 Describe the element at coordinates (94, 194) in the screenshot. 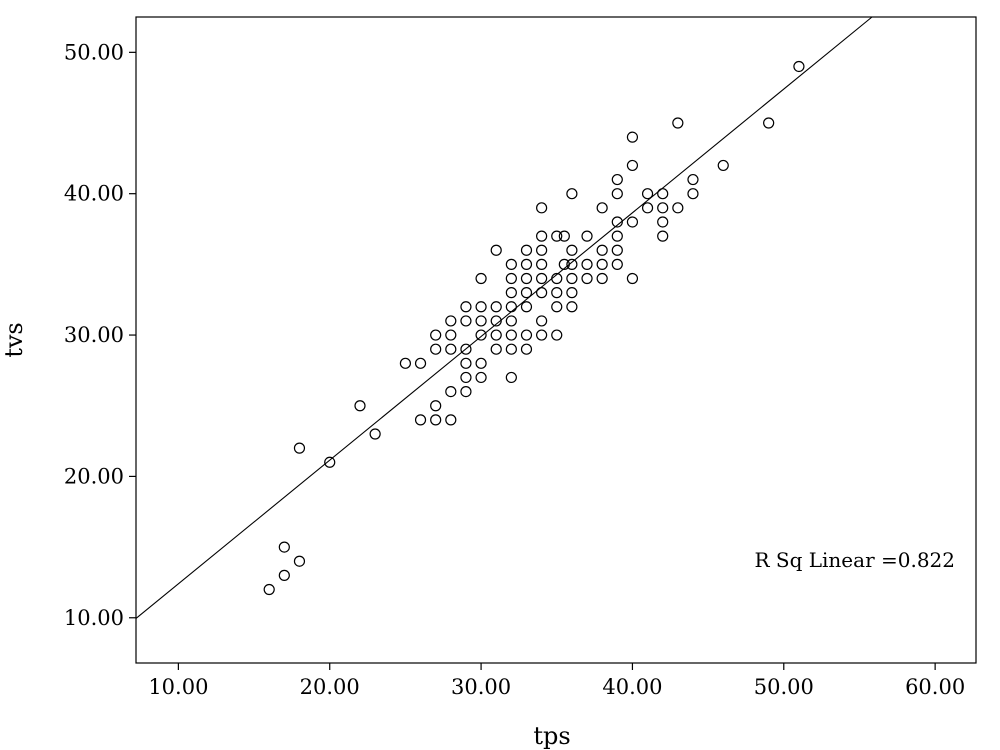

I see `y-tick-label-3: 40.00` at that location.